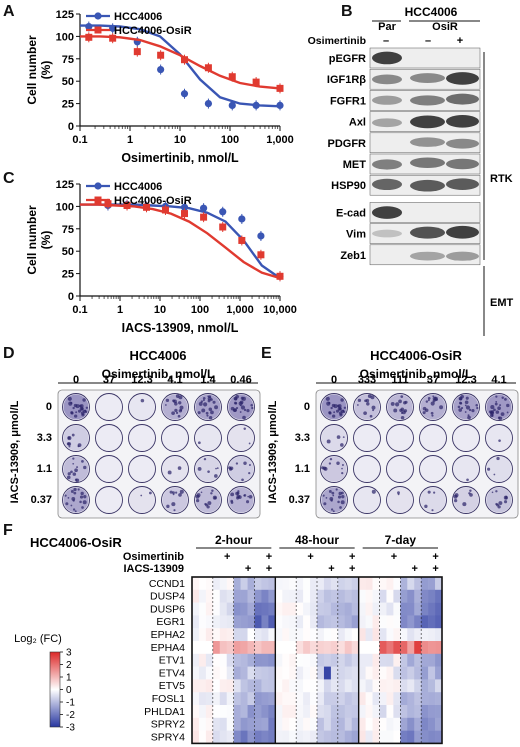 The height and width of the screenshot is (747, 520). What do you see at coordinates (240, 310) in the screenshot?
I see `chart-c-x-tick-label: 1,000` at bounding box center [240, 310].